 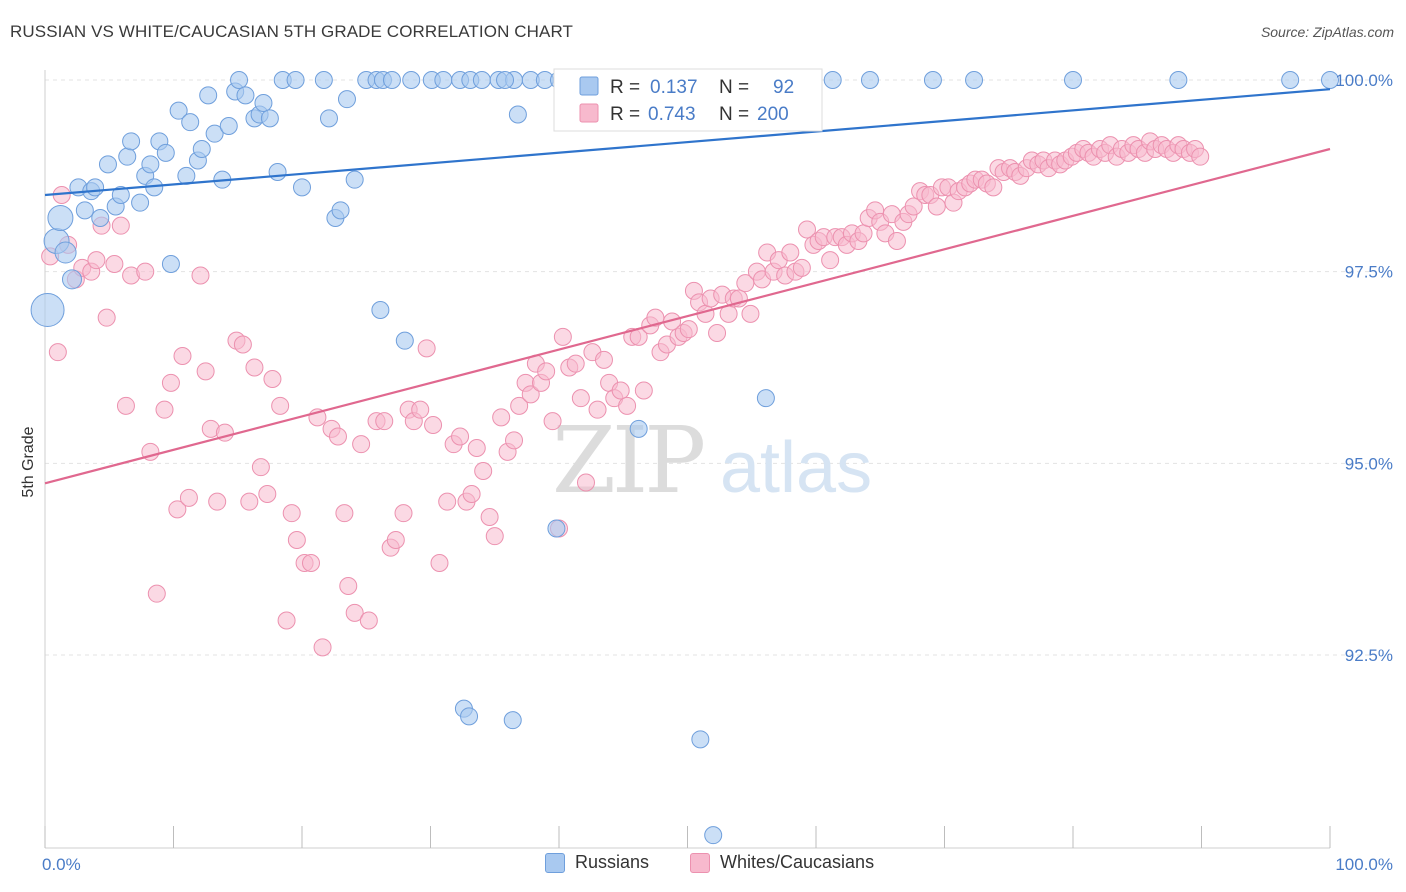 What do you see at coordinates (734, 87) in the screenshot?
I see `legend-n-label-1: N =` at bounding box center [734, 87].